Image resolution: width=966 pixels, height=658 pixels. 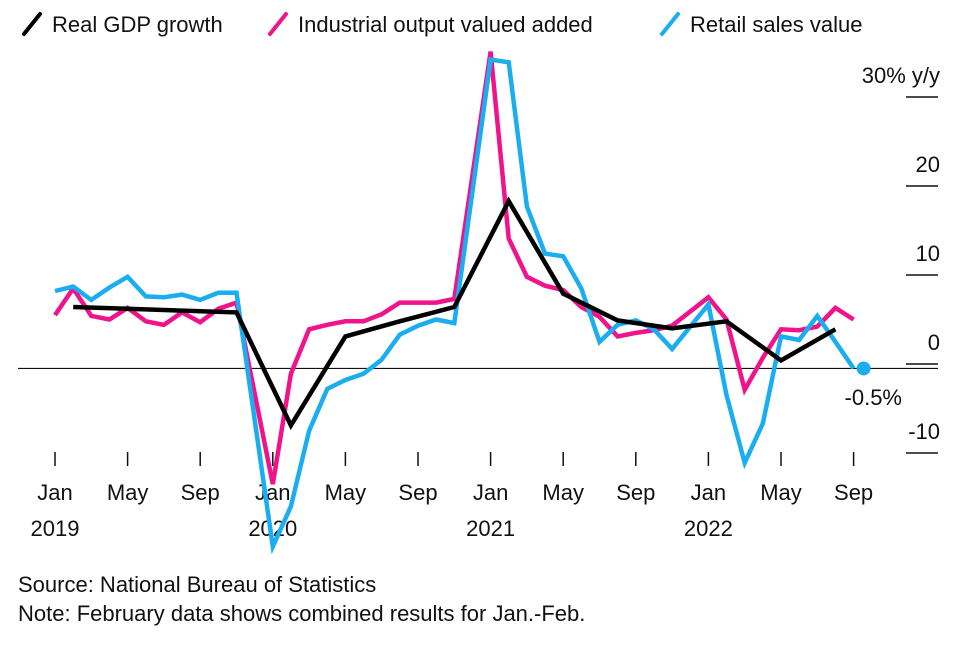 What do you see at coordinates (490, 528) in the screenshot?
I see `x-year-label: 2021` at bounding box center [490, 528].